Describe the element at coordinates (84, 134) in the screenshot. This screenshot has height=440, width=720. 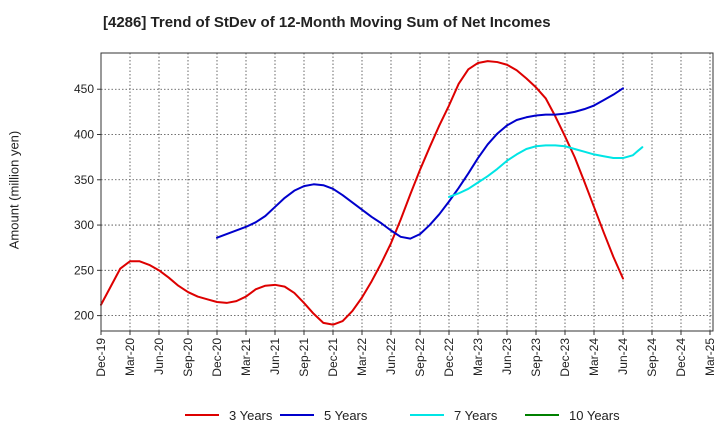
I see `y-tick-label: 400` at that location.